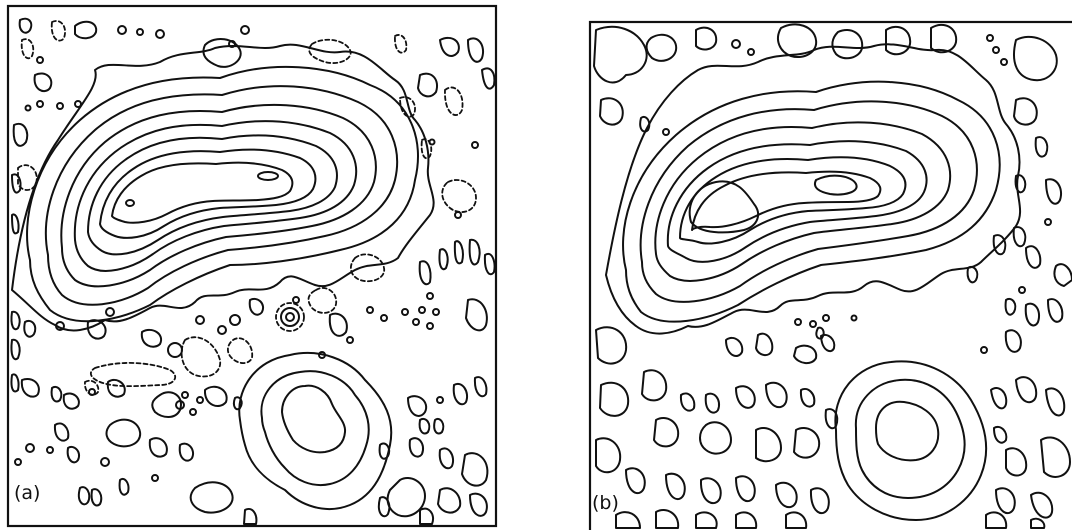 The width and height of the screenshot is (1072, 532). Describe the element at coordinates (315, 430) in the screenshot. I see `southern-source-contours-a` at that location.